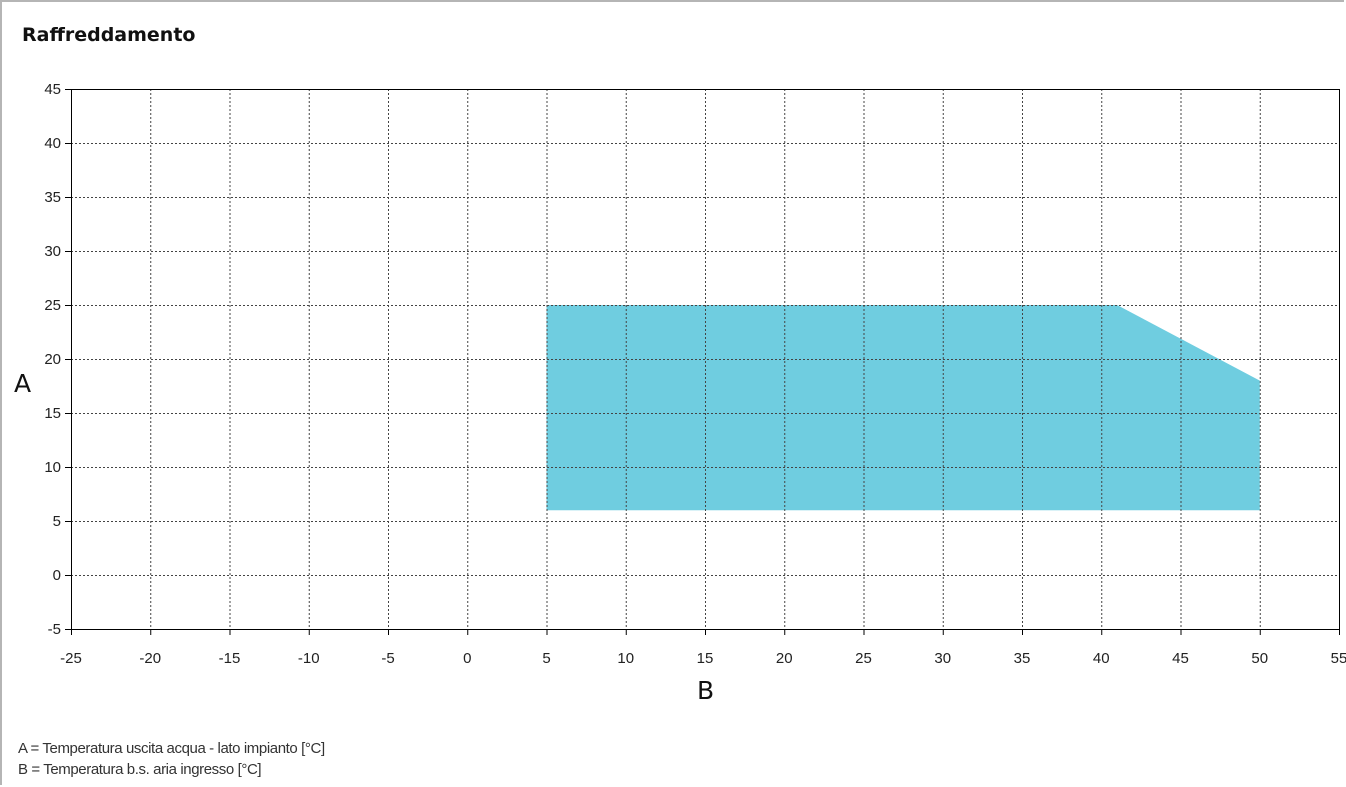 Image resolution: width=1346 pixels, height=787 pixels. Describe the element at coordinates (1101, 658) in the screenshot. I see `x-tick-label: 40` at that location.